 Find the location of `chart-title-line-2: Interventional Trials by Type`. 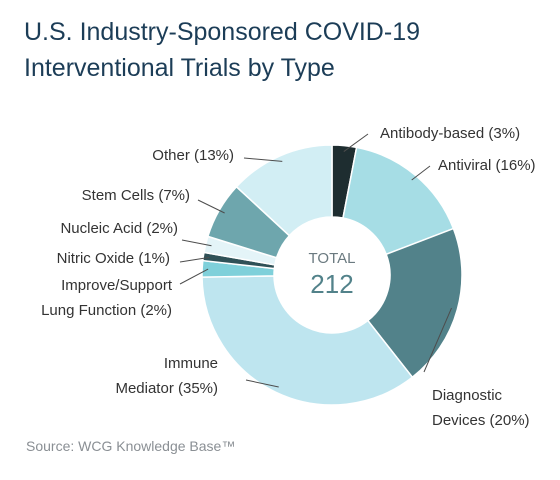

chart-title-line-2: Interventional Trials by Type is located at coordinates (179, 68).